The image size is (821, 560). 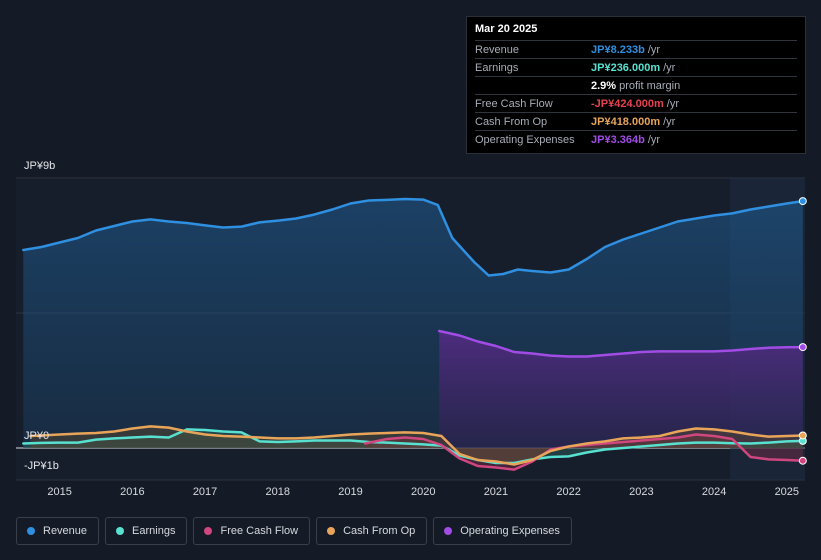 What do you see at coordinates (40, 166) in the screenshot?
I see `y-tick-label-top: JP¥9b` at bounding box center [40, 166].